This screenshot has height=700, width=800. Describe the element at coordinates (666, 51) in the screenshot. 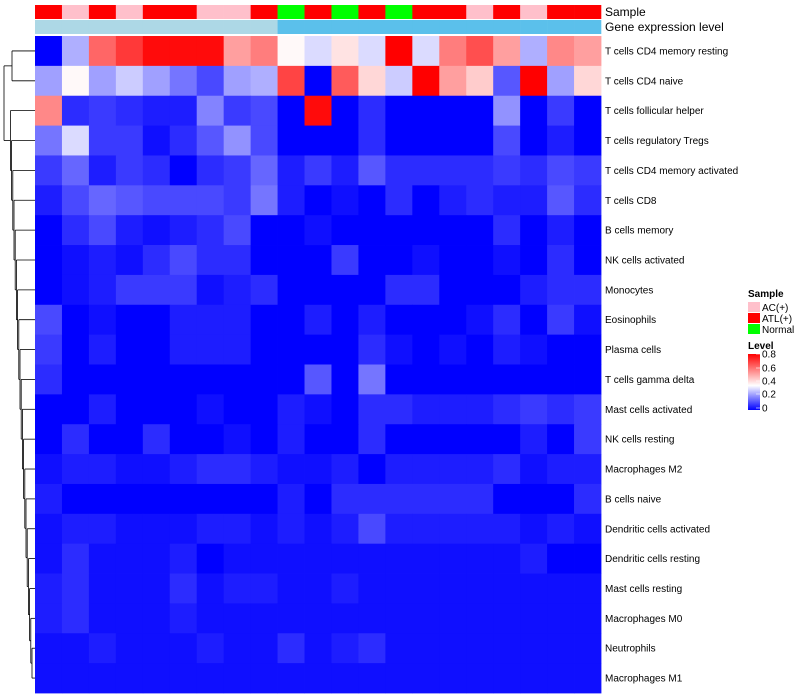

I see `row-label: T cells CD4 memory resting` at that location.